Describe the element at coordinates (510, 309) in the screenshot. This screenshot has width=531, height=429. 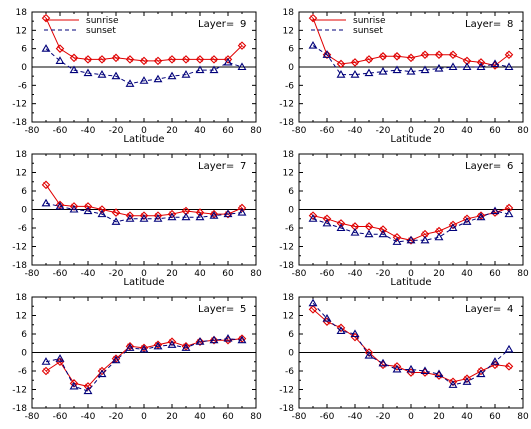
I see `layer-value: 4` at that location.